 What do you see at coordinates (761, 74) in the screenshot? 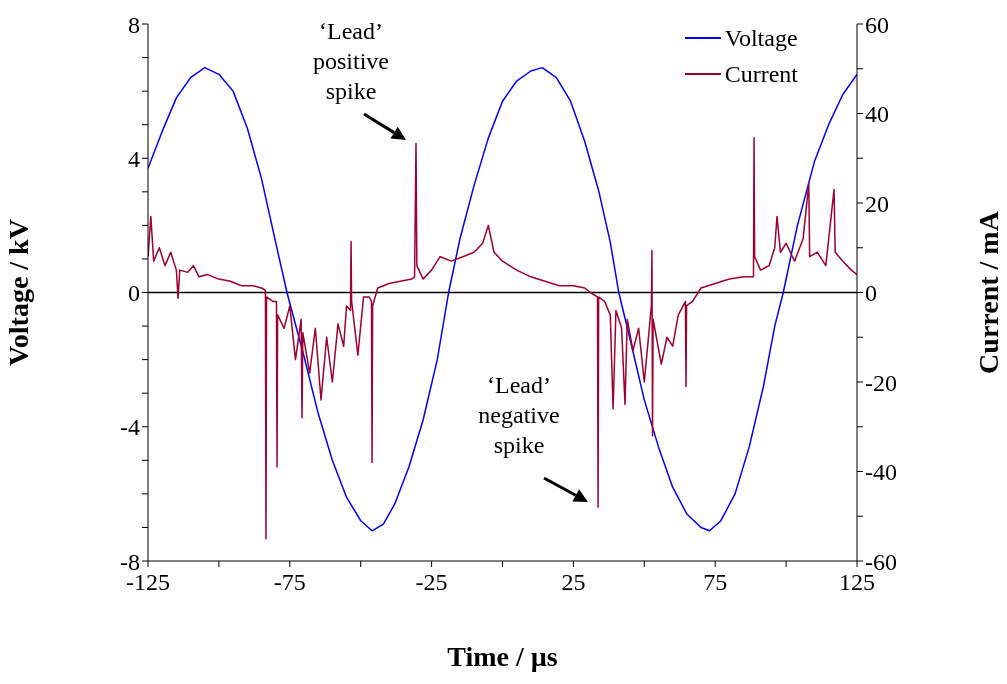
I see `legend-label: Current` at bounding box center [761, 74].